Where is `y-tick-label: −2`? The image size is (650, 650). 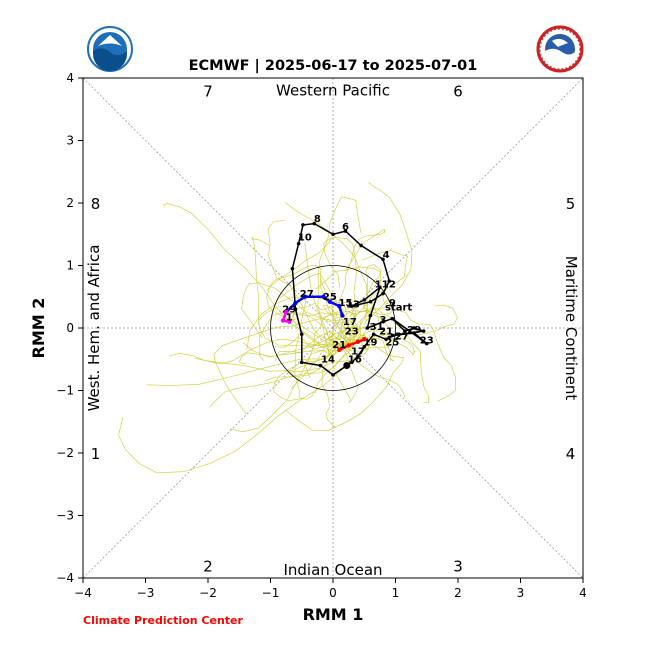
y-tick-label: −2 is located at coordinates (65, 453).